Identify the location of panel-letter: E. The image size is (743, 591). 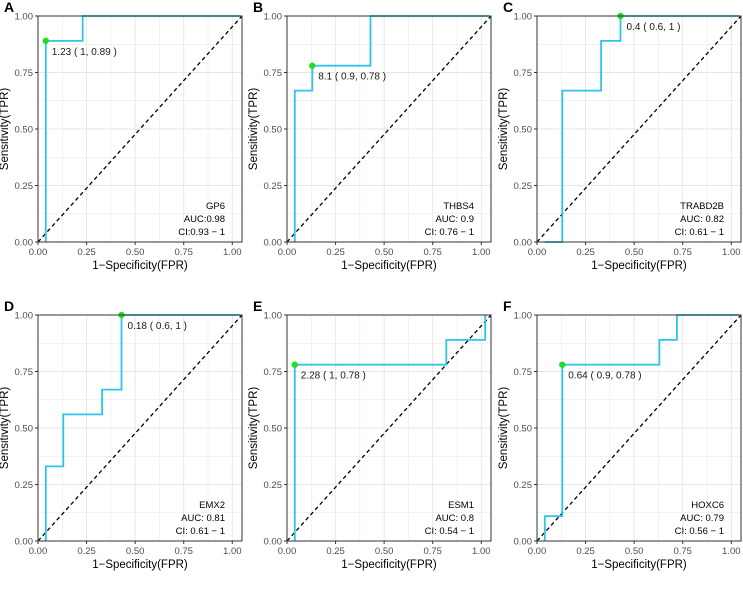
(257, 306).